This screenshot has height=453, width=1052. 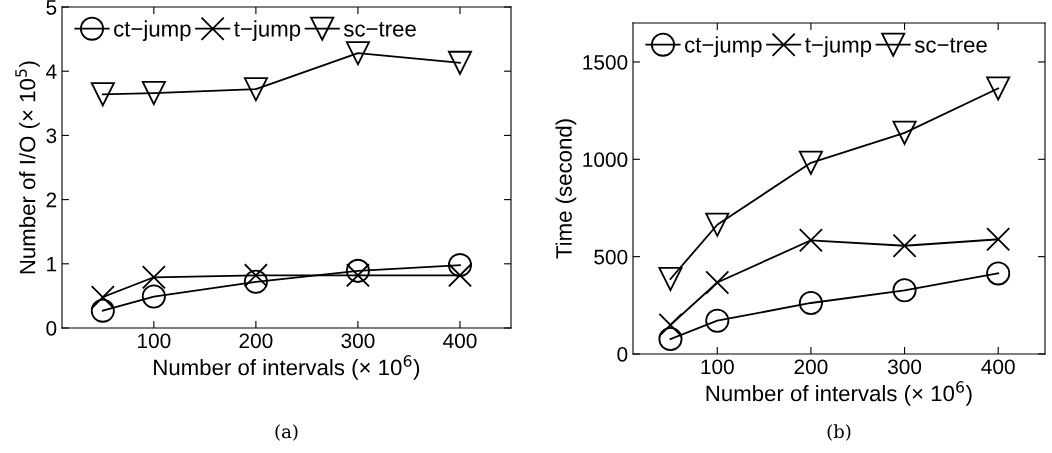 What do you see at coordinates (51, 71) in the screenshot?
I see `y-tick-label: 4` at bounding box center [51, 71].